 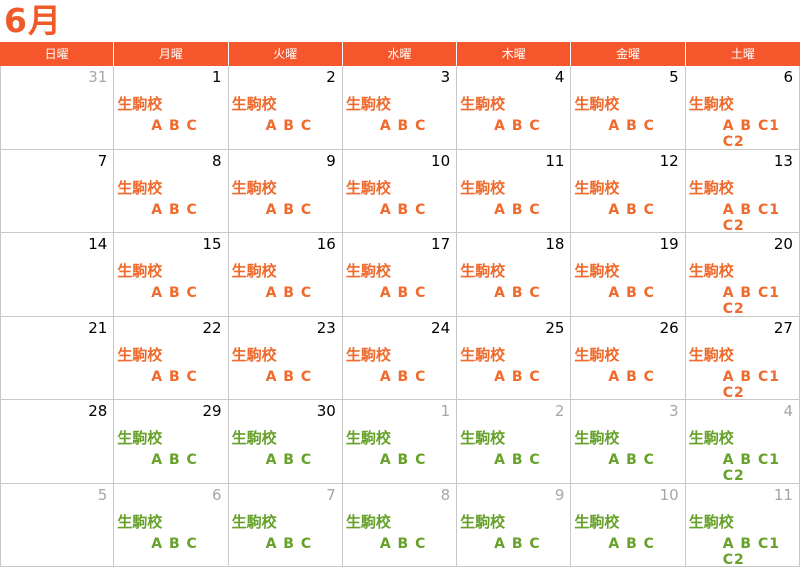 What do you see at coordinates (742, 191) in the screenshot?
I see `calendar-day-cell: 13 生駒校 A B C1 C2` at bounding box center [742, 191].